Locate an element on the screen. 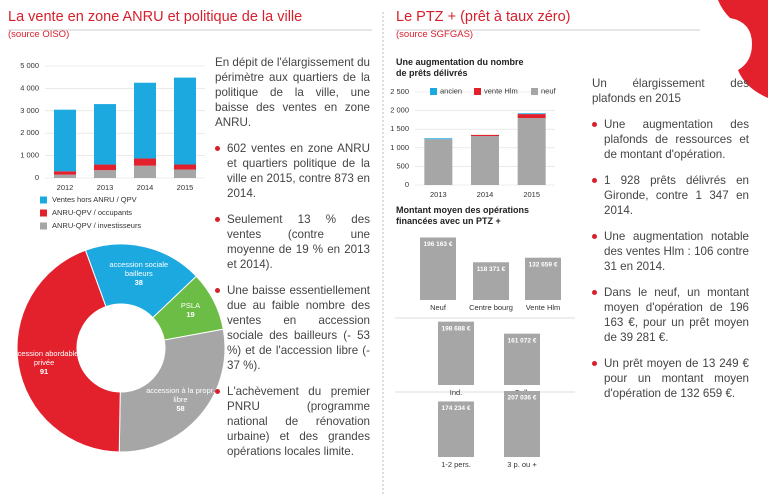 The height and width of the screenshot is (504, 768). paragraph: Un élargissement des plafonds en 2015 is located at coordinates (670, 91).